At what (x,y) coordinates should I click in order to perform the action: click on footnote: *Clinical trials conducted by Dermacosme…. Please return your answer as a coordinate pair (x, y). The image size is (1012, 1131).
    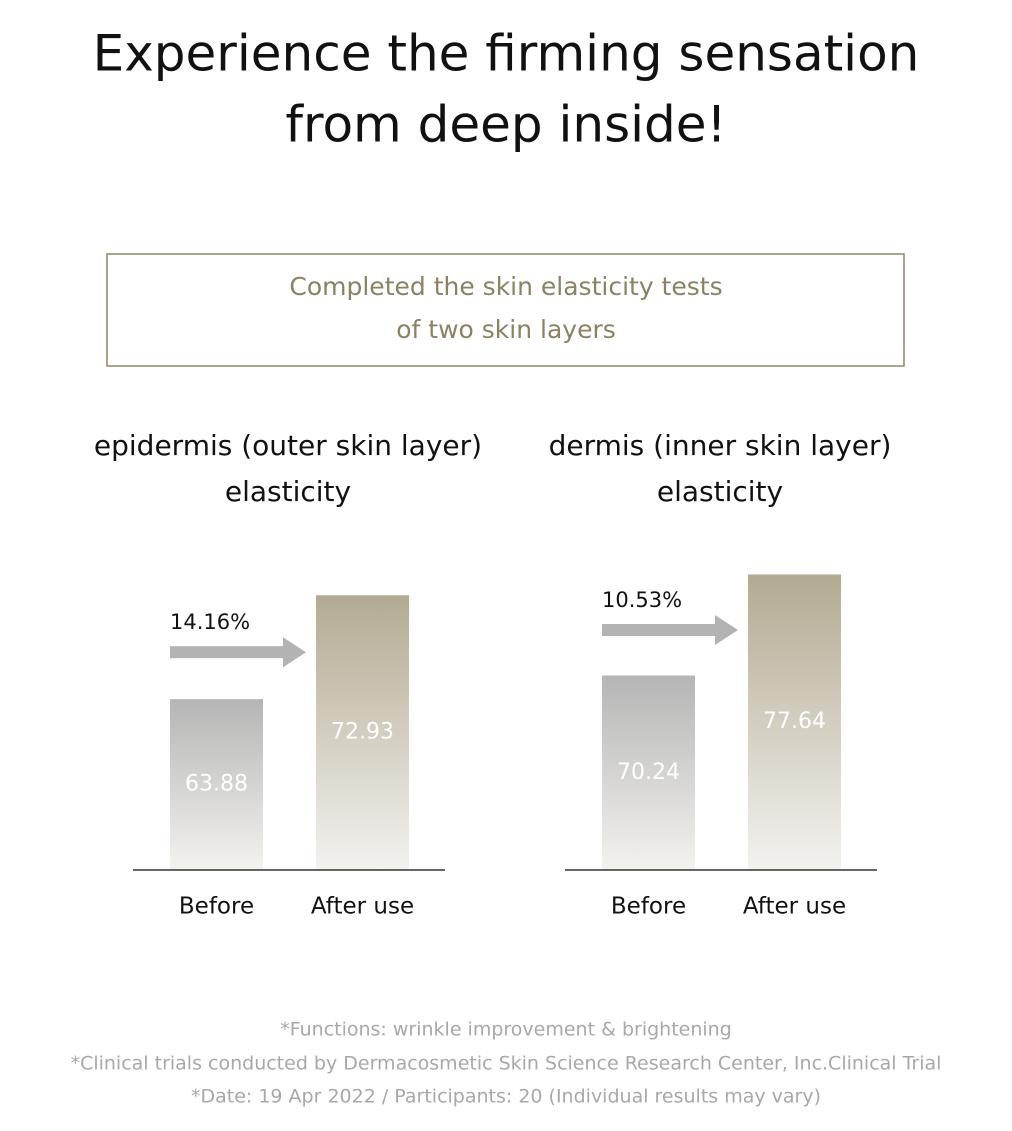
    Looking at the image, I should click on (506, 1064).